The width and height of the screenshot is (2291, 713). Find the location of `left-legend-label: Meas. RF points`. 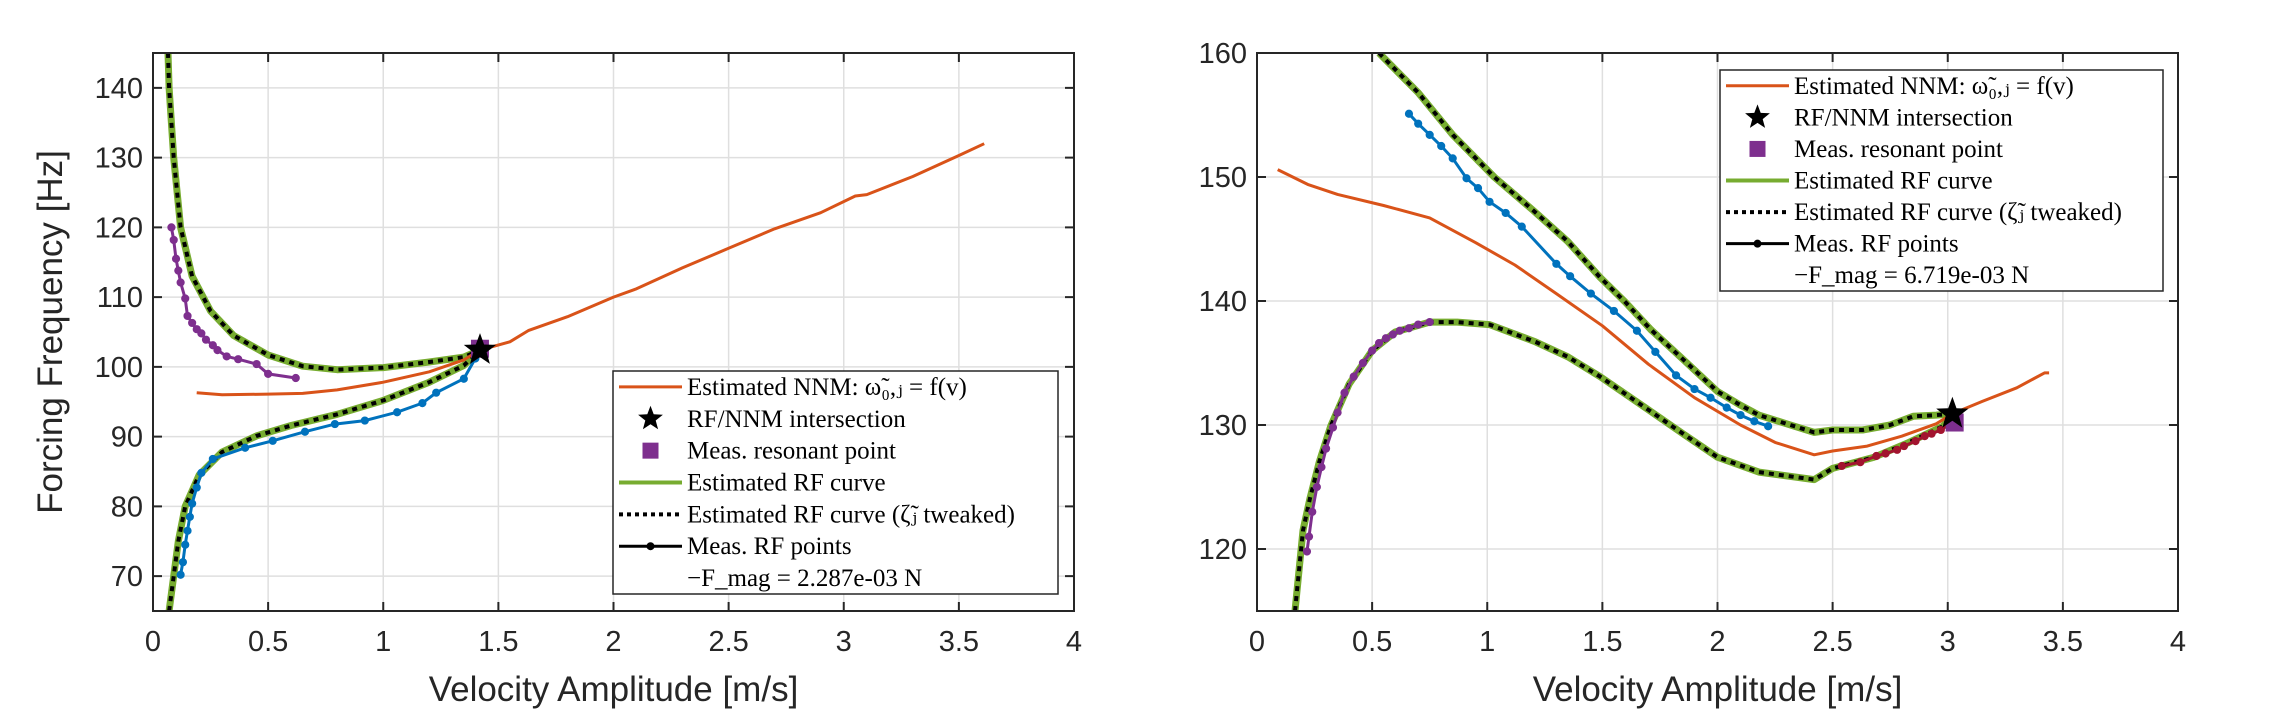

left-legend-label: Meas. RF points is located at coordinates (769, 546).